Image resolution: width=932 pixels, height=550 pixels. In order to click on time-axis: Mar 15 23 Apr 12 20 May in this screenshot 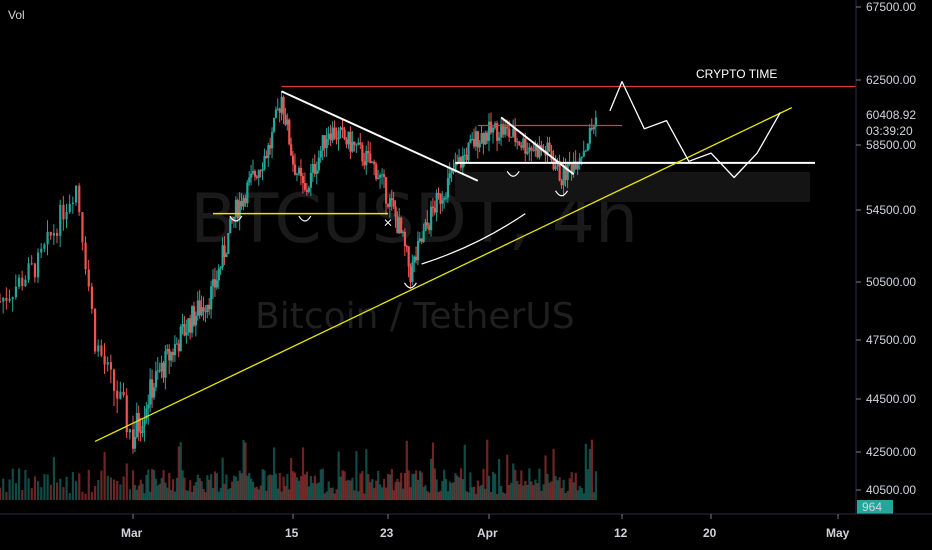, I will do `click(466, 526)`.